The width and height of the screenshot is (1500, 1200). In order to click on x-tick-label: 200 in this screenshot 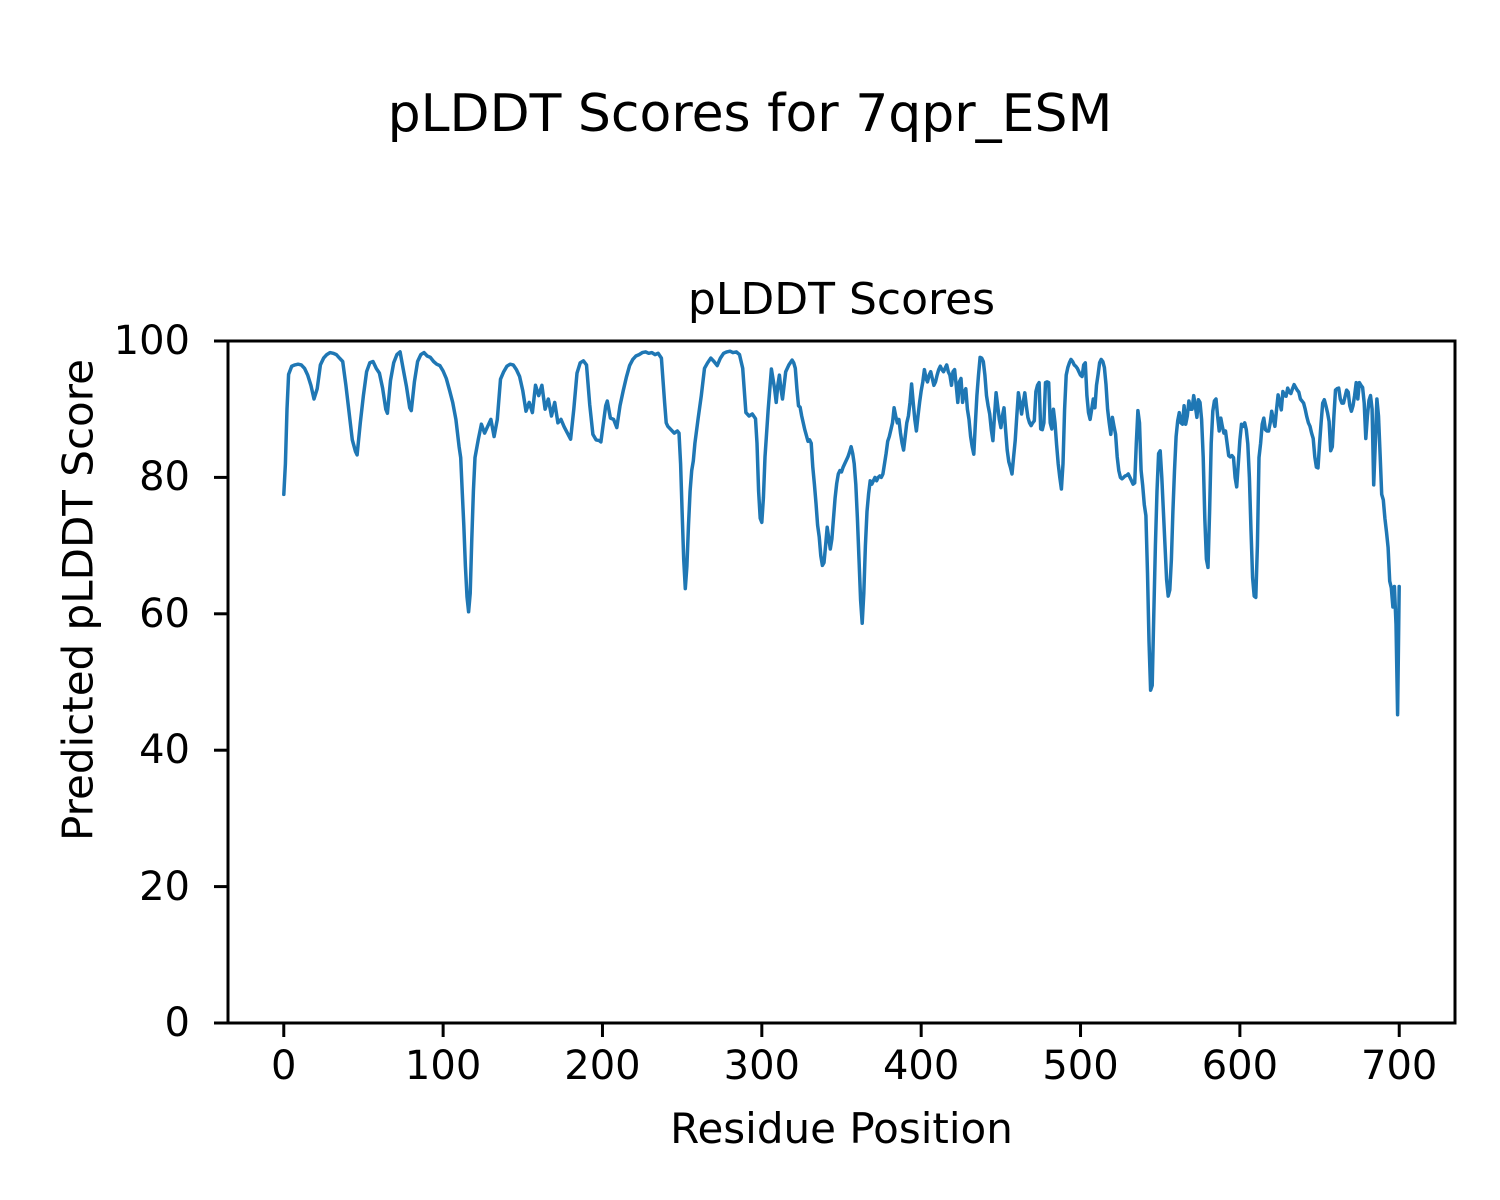, I will do `click(602, 1066)`.